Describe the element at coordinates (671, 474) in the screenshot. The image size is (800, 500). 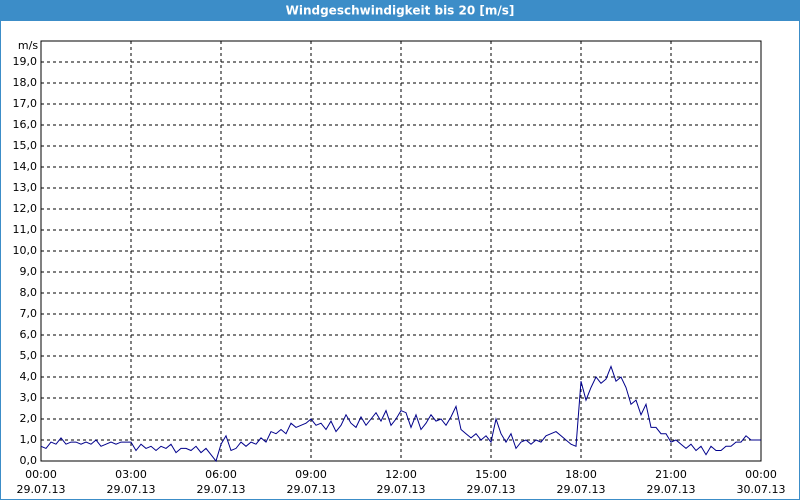
I see `x-tick-label: 21:00` at that location.